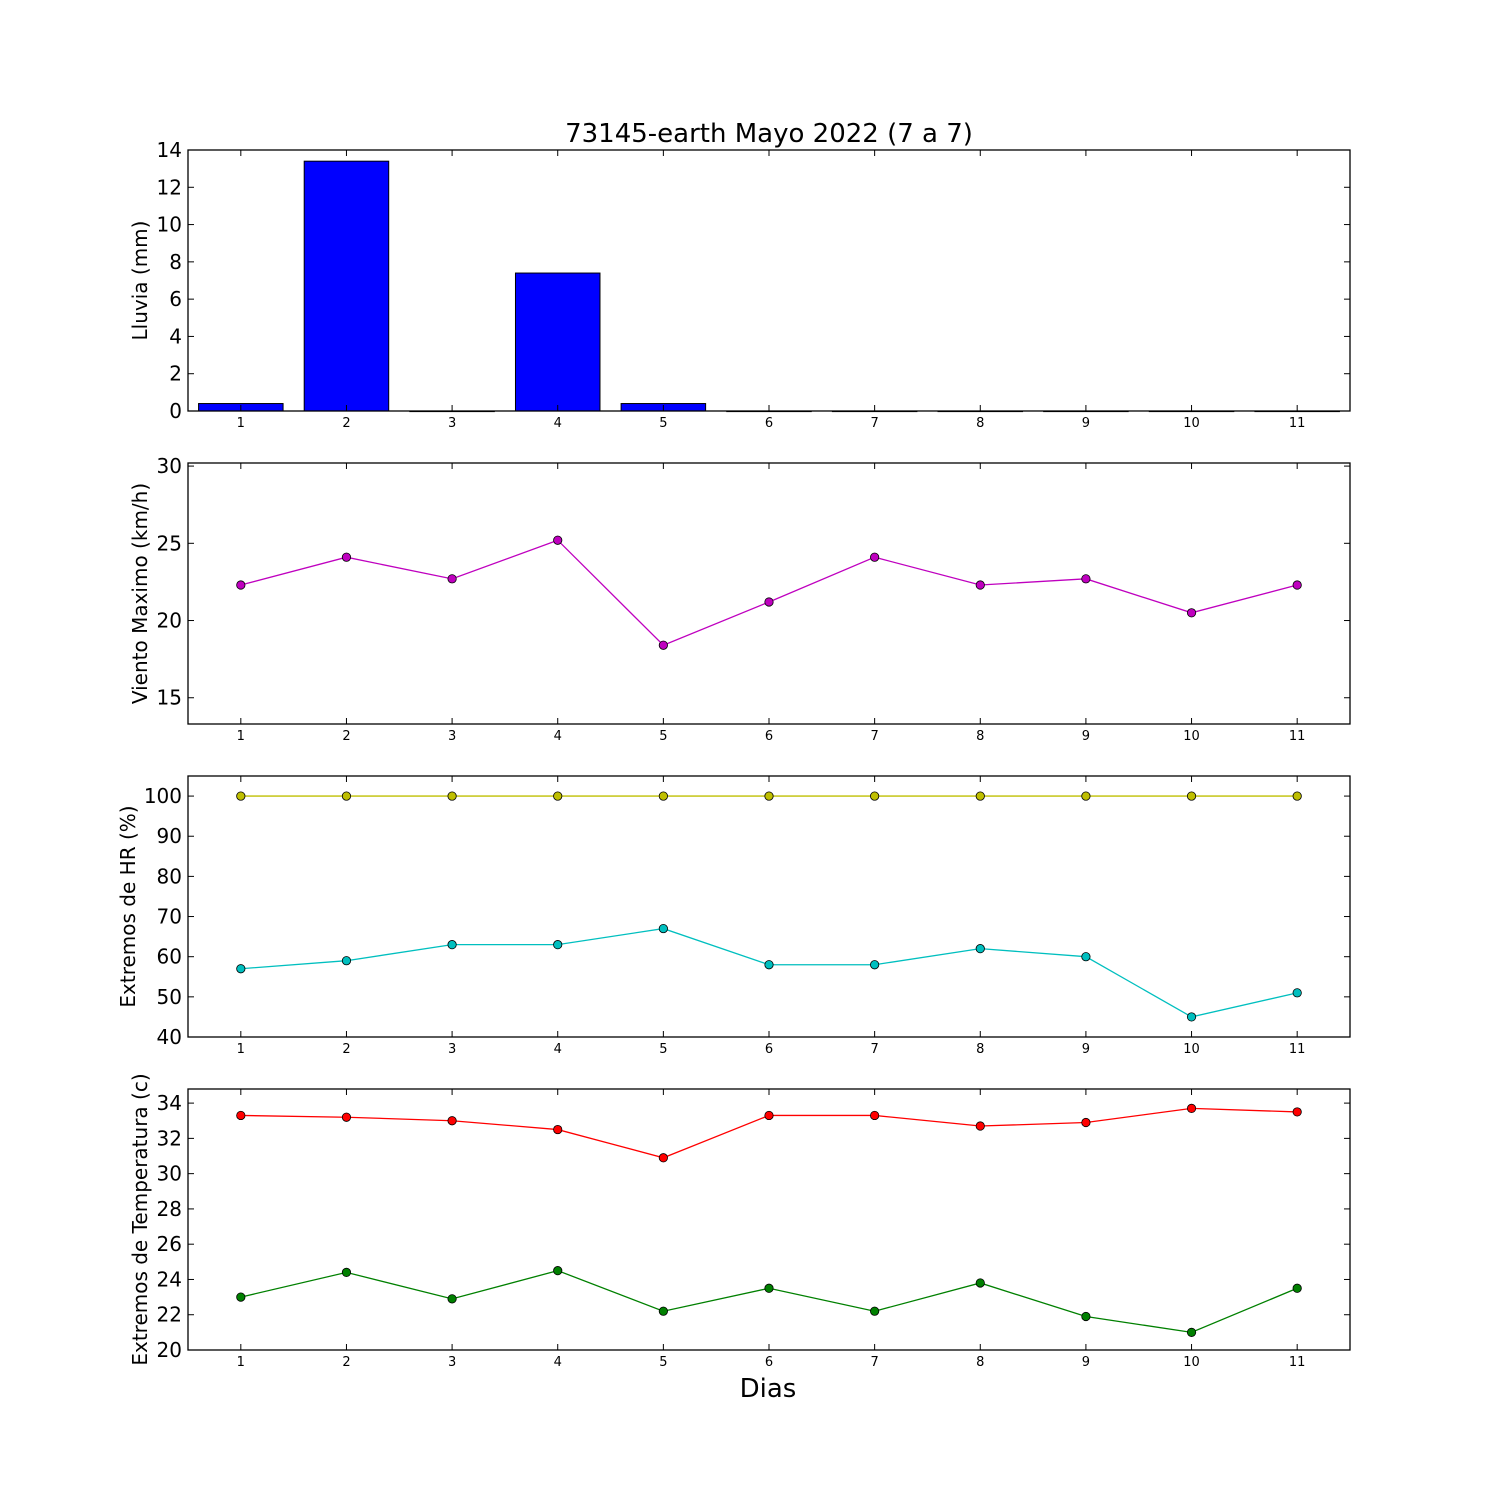 Image resolution: width=1500 pixels, height=1500 pixels. What do you see at coordinates (140, 281) in the screenshot?
I see `lluvia-y-axis-label: Lluvia (mm)` at bounding box center [140, 281].